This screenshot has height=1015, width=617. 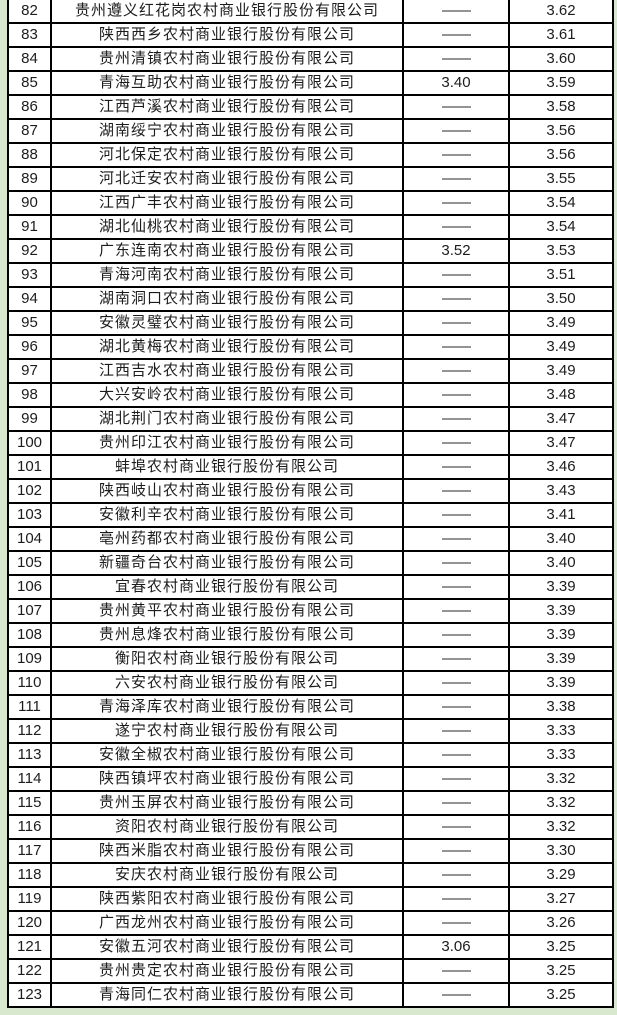 I want to click on bank-name-cell: 河北迁安农村商业银行股份有限公司, so click(x=227, y=179).